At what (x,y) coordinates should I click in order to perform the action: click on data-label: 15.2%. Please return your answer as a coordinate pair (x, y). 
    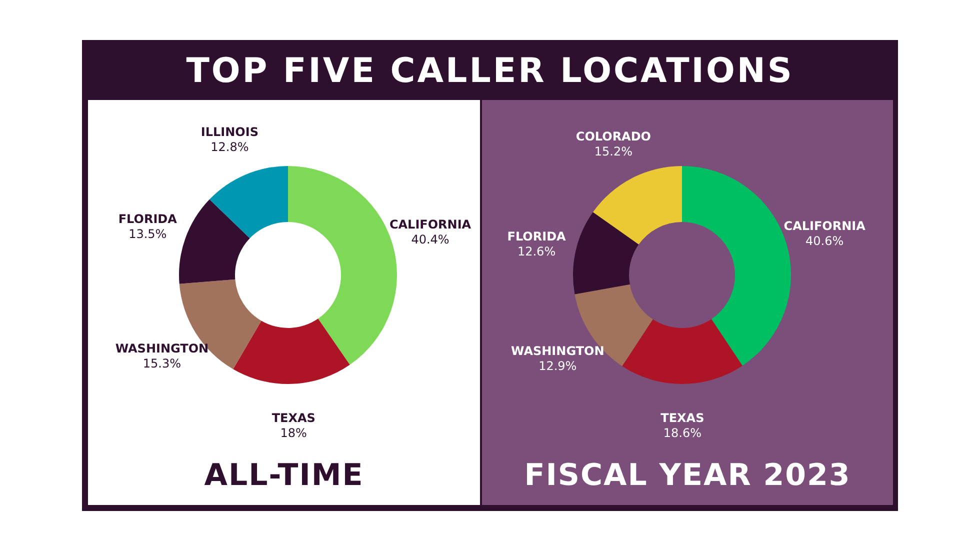
    Looking at the image, I should click on (613, 151).